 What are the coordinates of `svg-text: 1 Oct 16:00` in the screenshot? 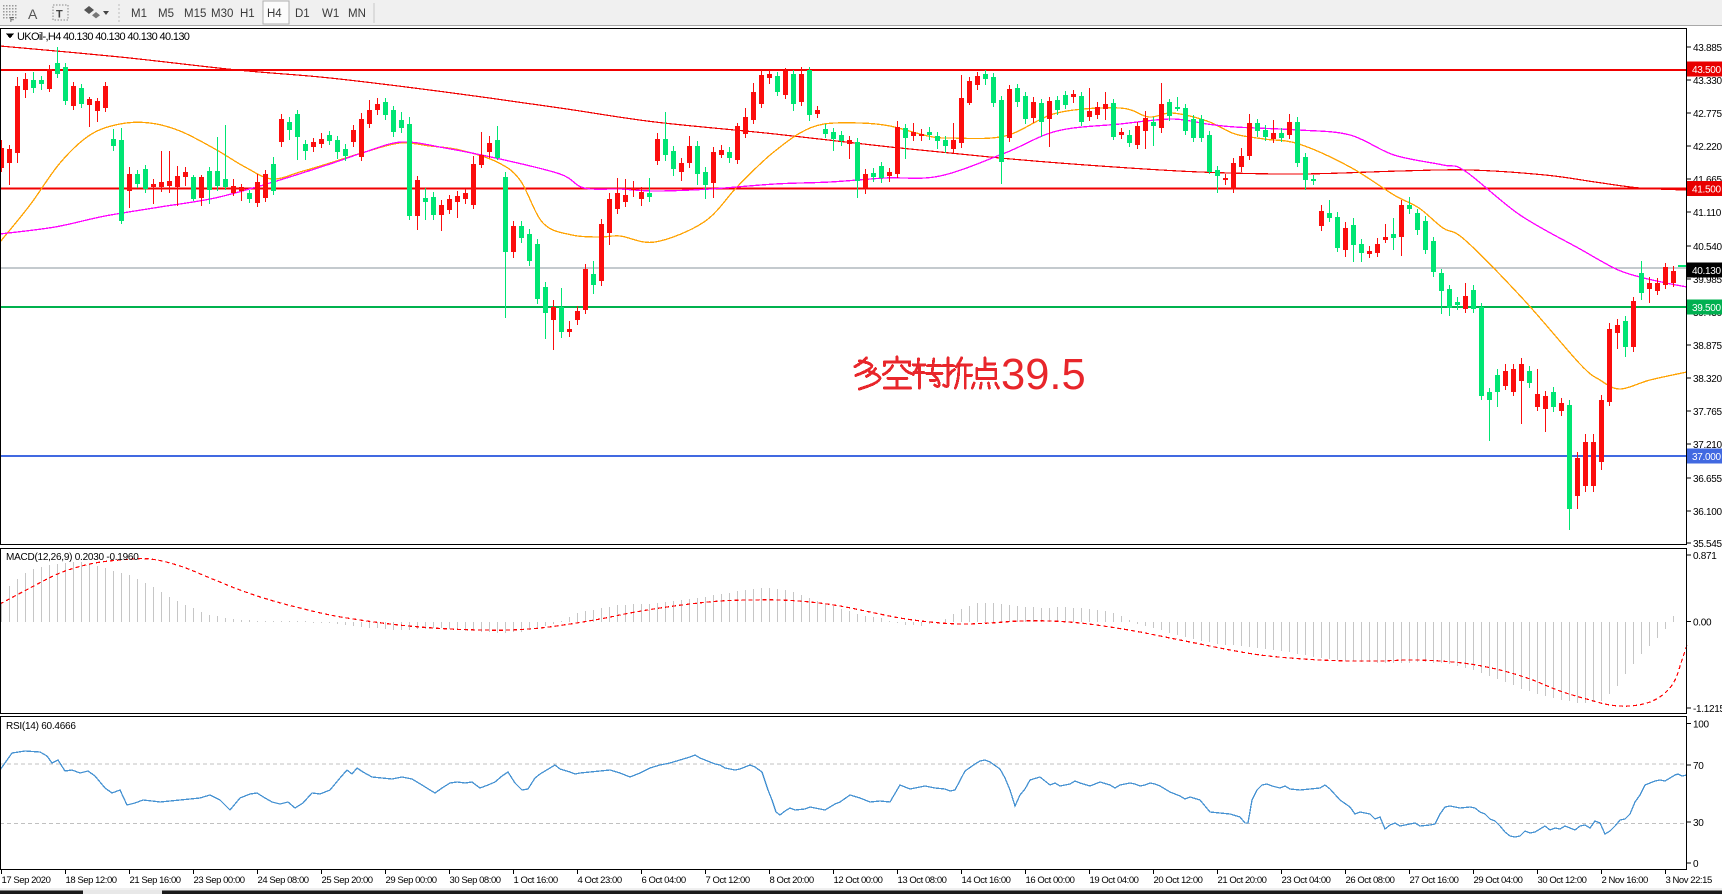 It's located at (536, 880).